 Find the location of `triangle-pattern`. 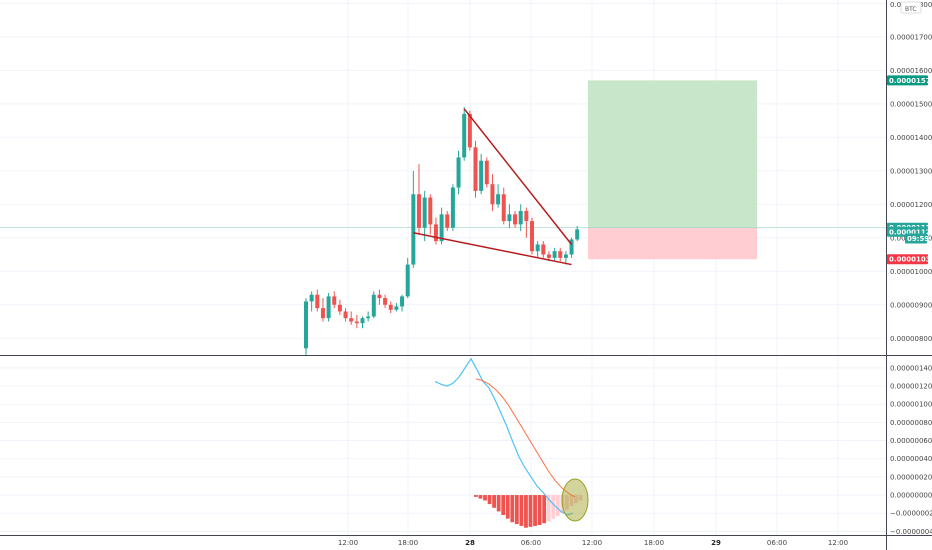

triangle-pattern is located at coordinates (493, 187).